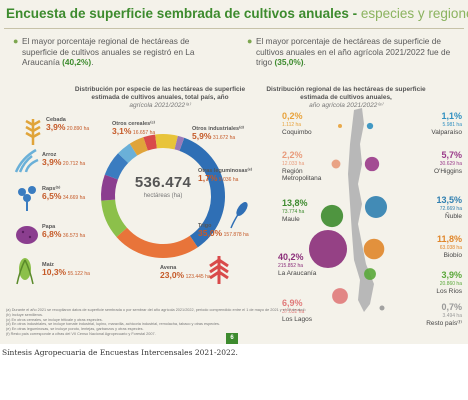  What do you see at coordinates (361, 210) in the screenshot?
I see `map-shape` at bounding box center [361, 210].